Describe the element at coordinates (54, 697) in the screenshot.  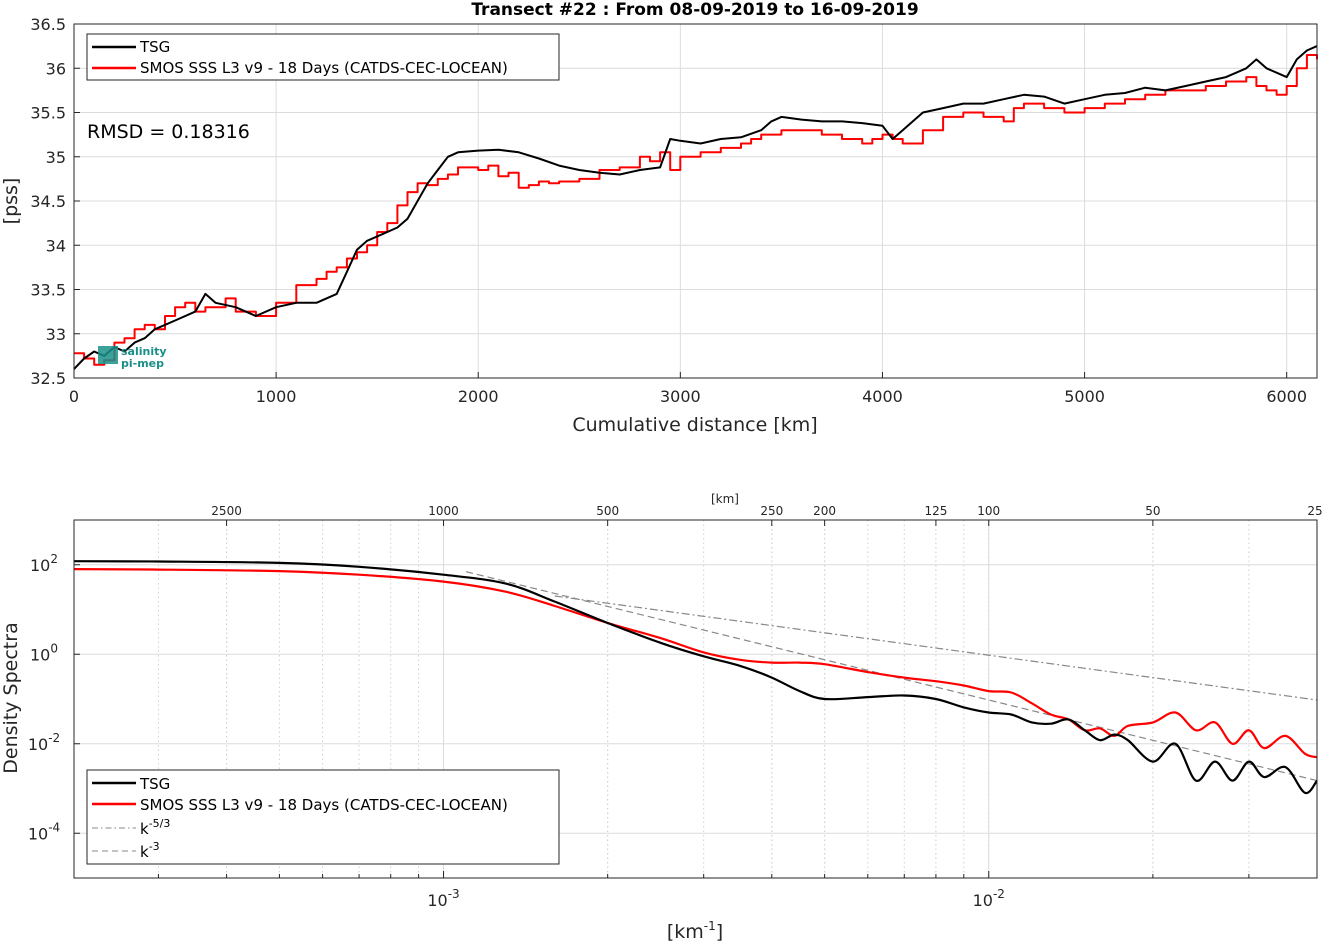
I see `bottom-y-ticks: 10⁻⁴ 10⁻² 10⁰ 10²` at that location.